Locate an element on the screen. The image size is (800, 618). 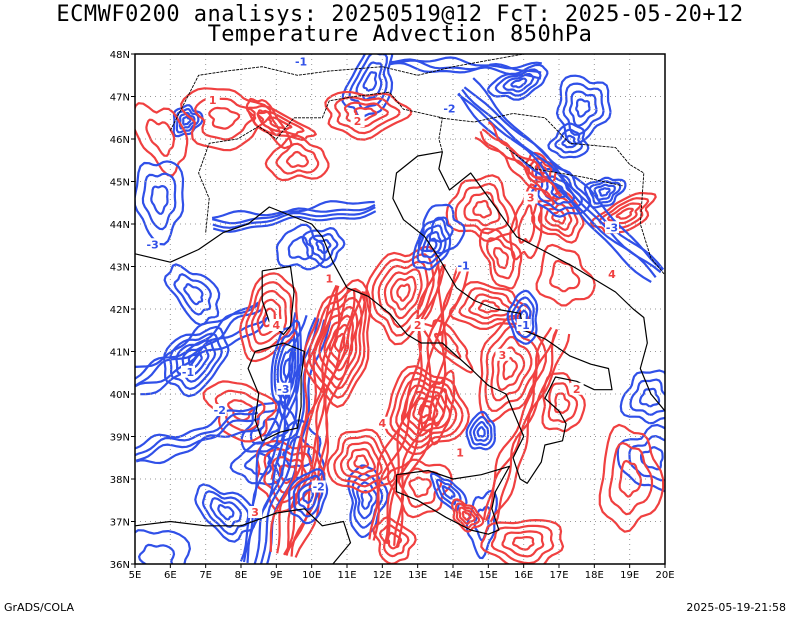
x-tick-label: 13E is located at coordinates (417, 575).